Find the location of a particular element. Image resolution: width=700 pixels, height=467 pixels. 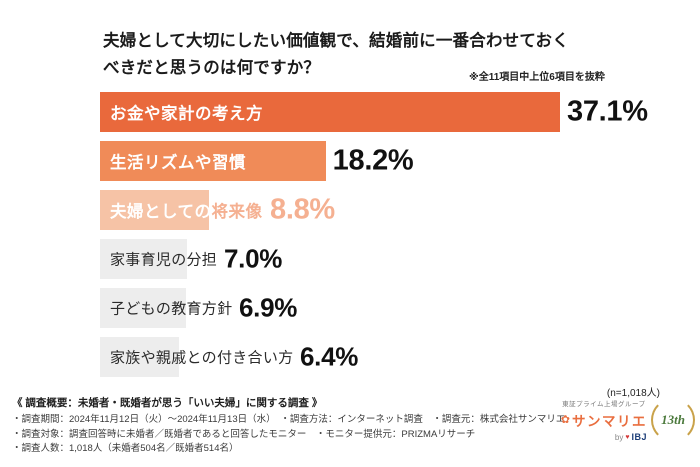

bar-value-lifestyle: 18.2% is located at coordinates (373, 160).